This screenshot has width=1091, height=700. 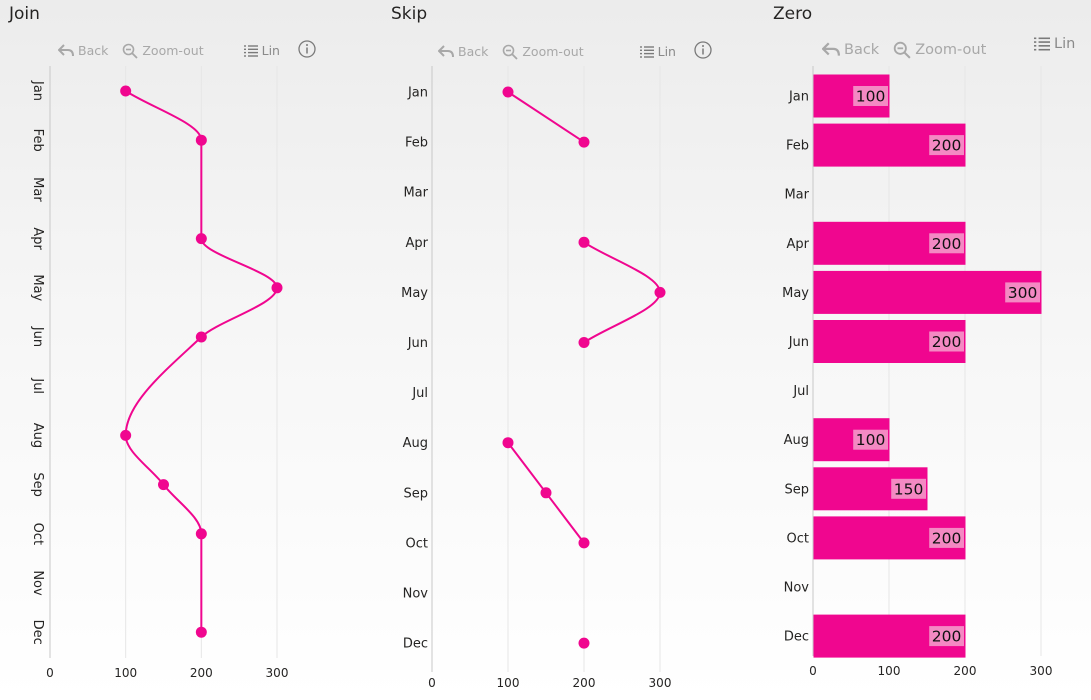 What do you see at coordinates (201, 673) in the screenshot?
I see `x-tick-label: 200` at bounding box center [201, 673].